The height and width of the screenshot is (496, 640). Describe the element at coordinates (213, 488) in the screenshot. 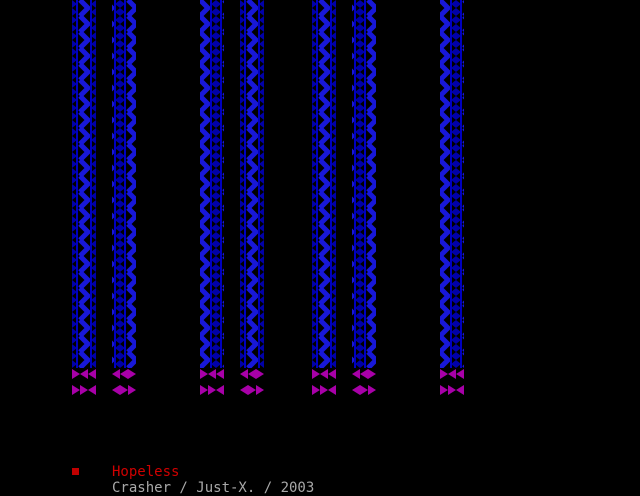

I see `credits: Crasher / Just-X. / 2003` at that location.